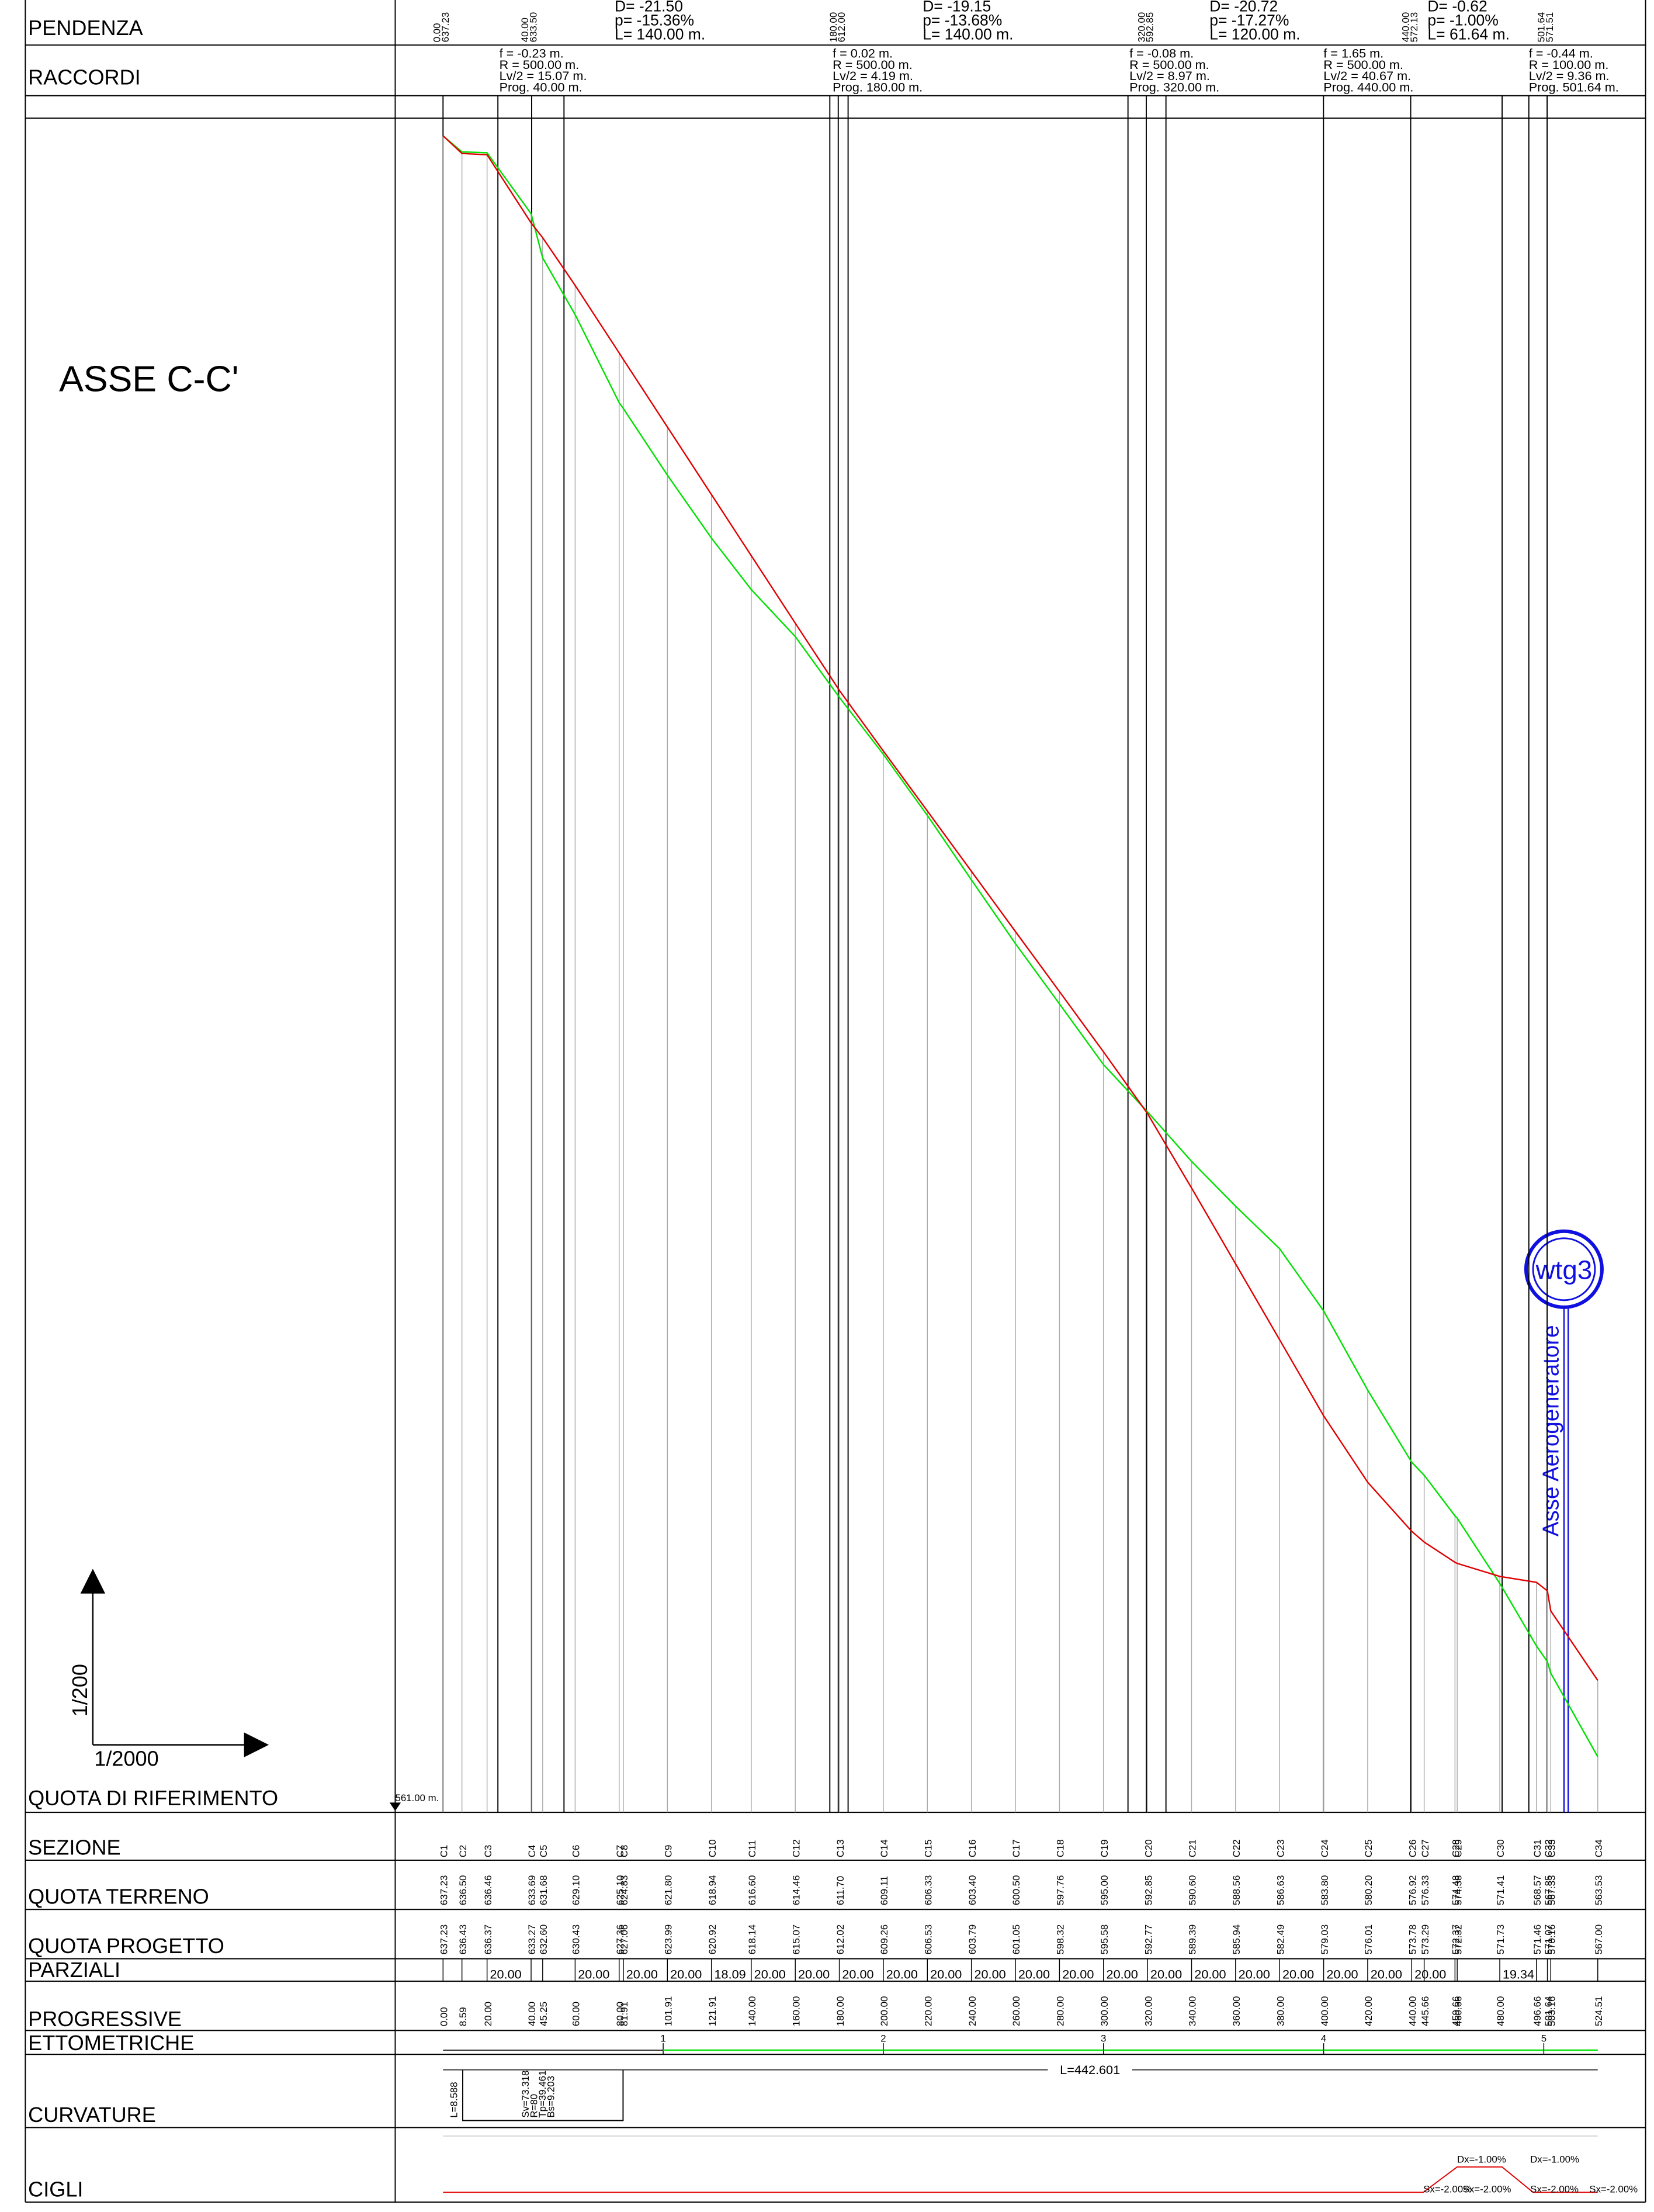 Image resolution: width=1654 pixels, height=2212 pixels. I want to click on quota-progetto: 595.58, so click(1104, 1939).